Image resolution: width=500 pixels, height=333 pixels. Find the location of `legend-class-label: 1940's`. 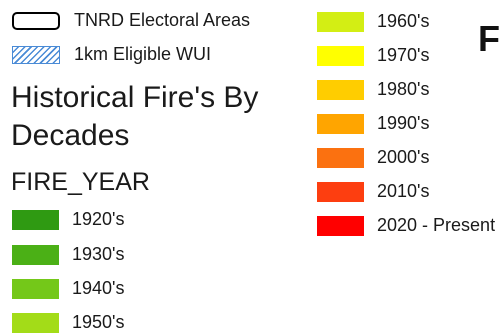

legend-class-label: 1940's is located at coordinates (98, 288).